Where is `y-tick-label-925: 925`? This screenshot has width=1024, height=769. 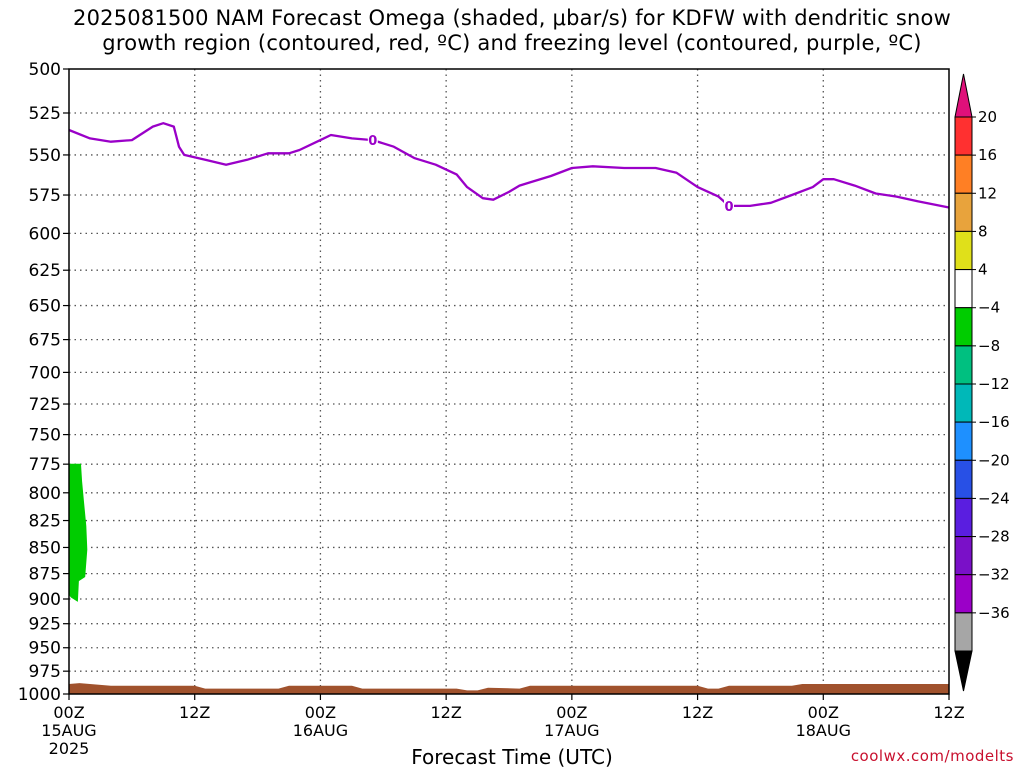 y-tick-label-925: 925 is located at coordinates (45, 625).